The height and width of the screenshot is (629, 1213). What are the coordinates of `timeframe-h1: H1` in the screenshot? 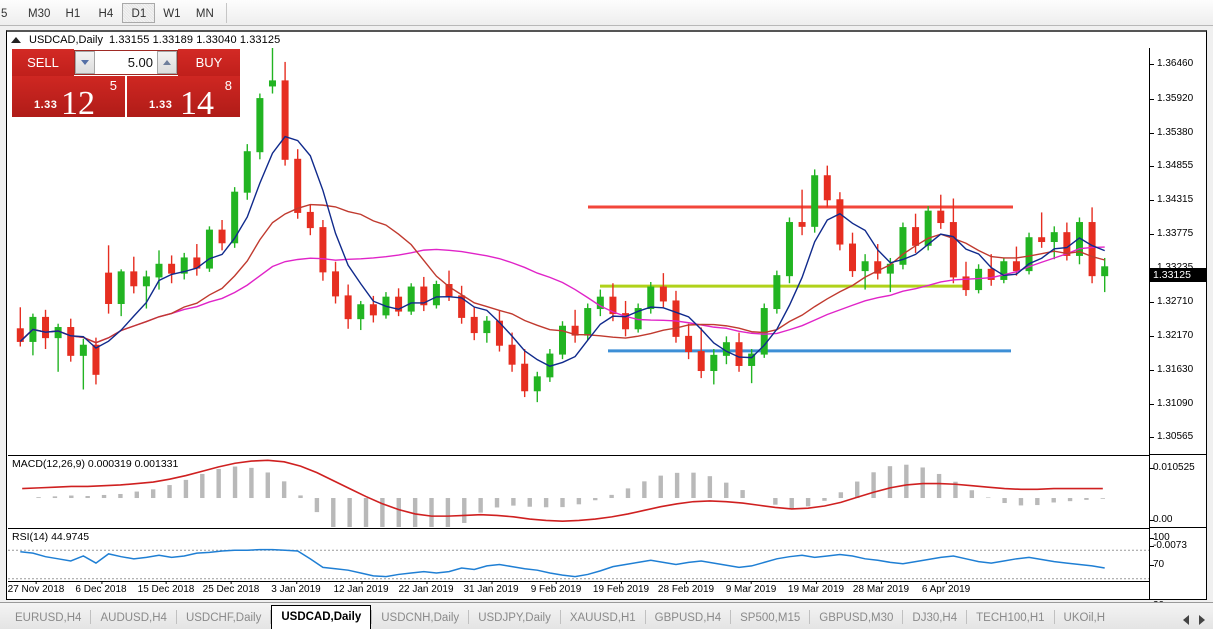 It's located at (73, 13).